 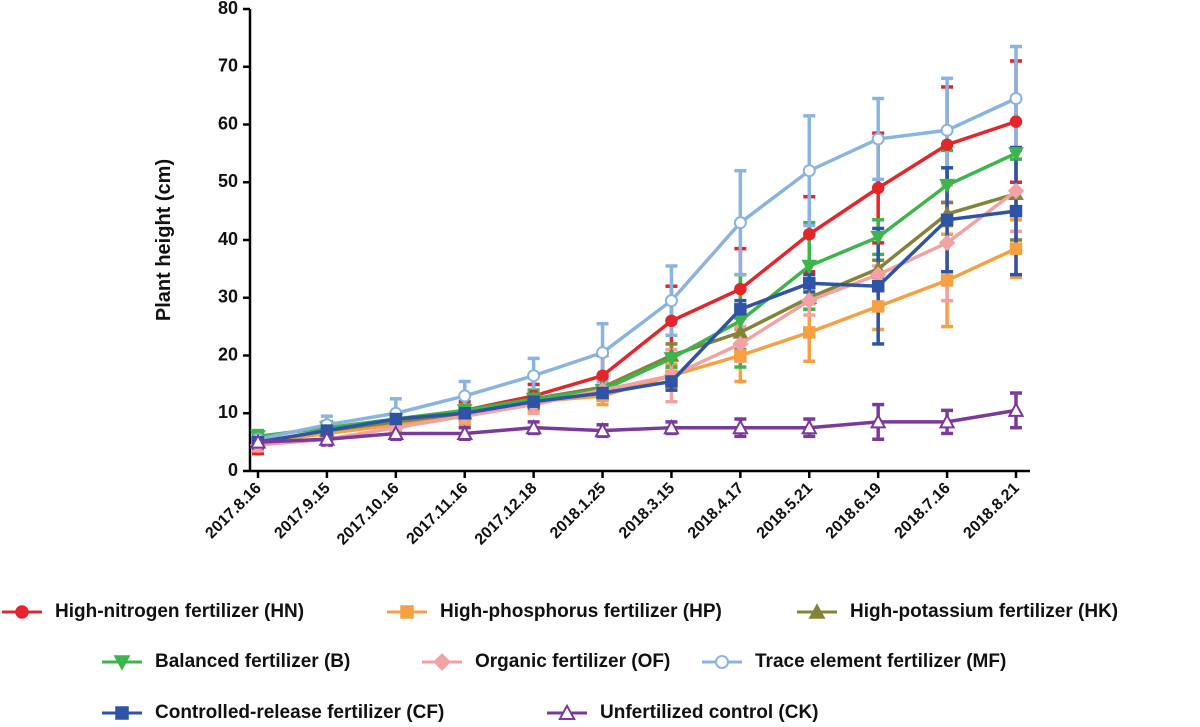 What do you see at coordinates (228, 297) in the screenshot?
I see `y-tick-label: 30` at bounding box center [228, 297].